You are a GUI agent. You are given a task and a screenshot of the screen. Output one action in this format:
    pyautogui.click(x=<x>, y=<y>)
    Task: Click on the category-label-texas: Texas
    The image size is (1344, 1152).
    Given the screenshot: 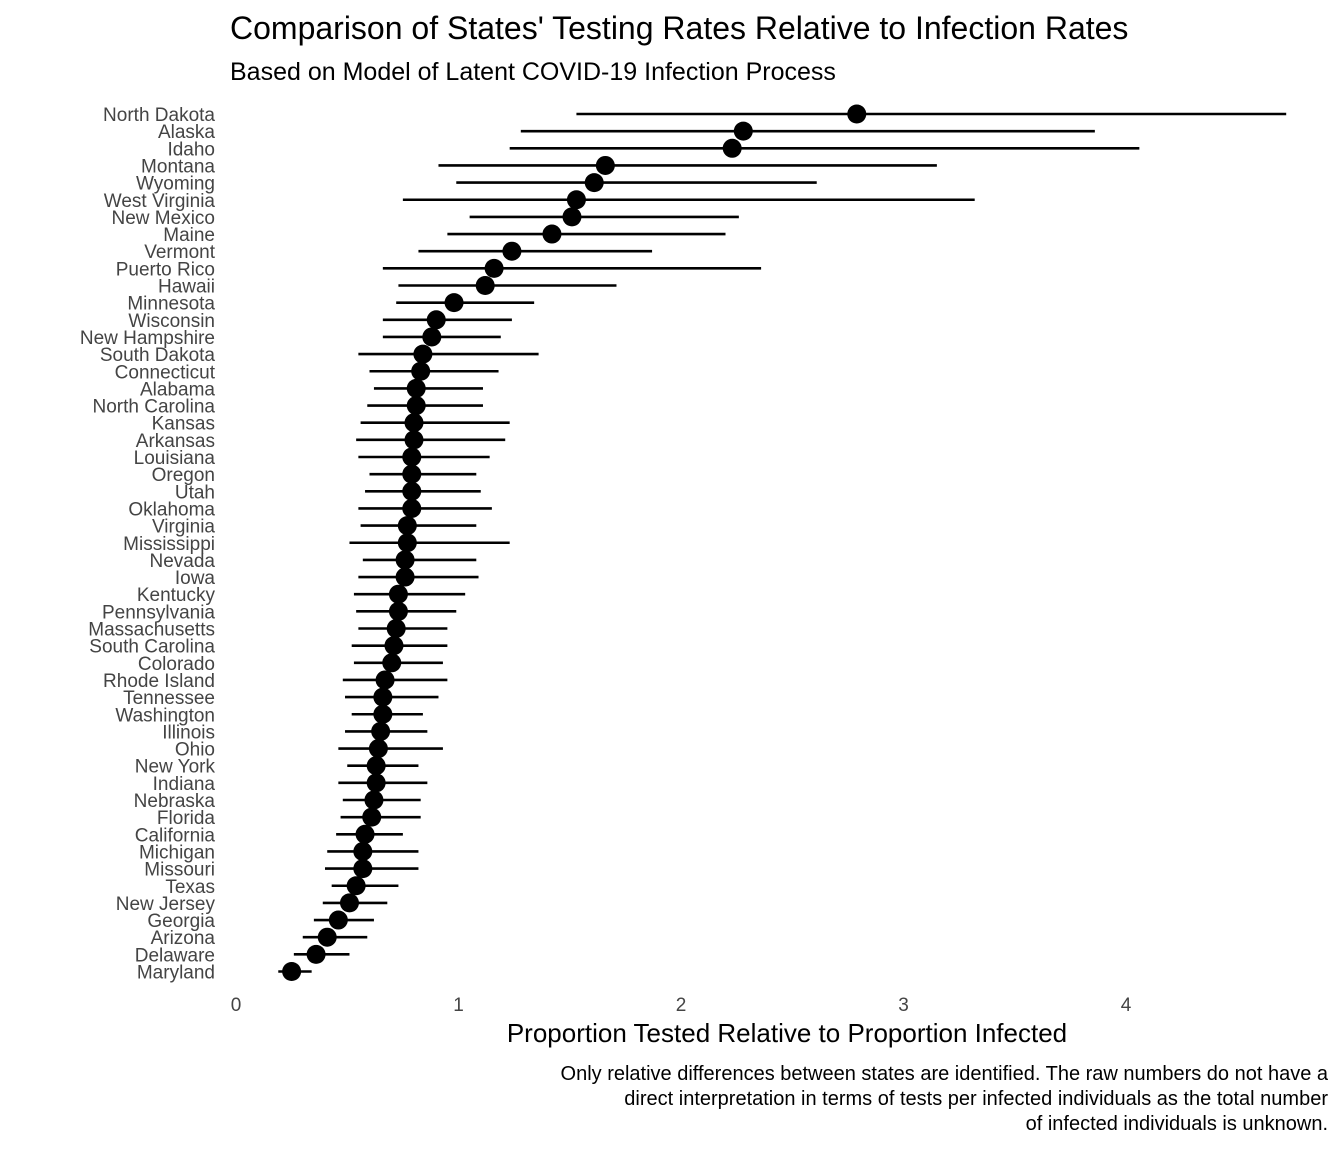 What is the action you would take?
    pyautogui.click(x=190, y=887)
    